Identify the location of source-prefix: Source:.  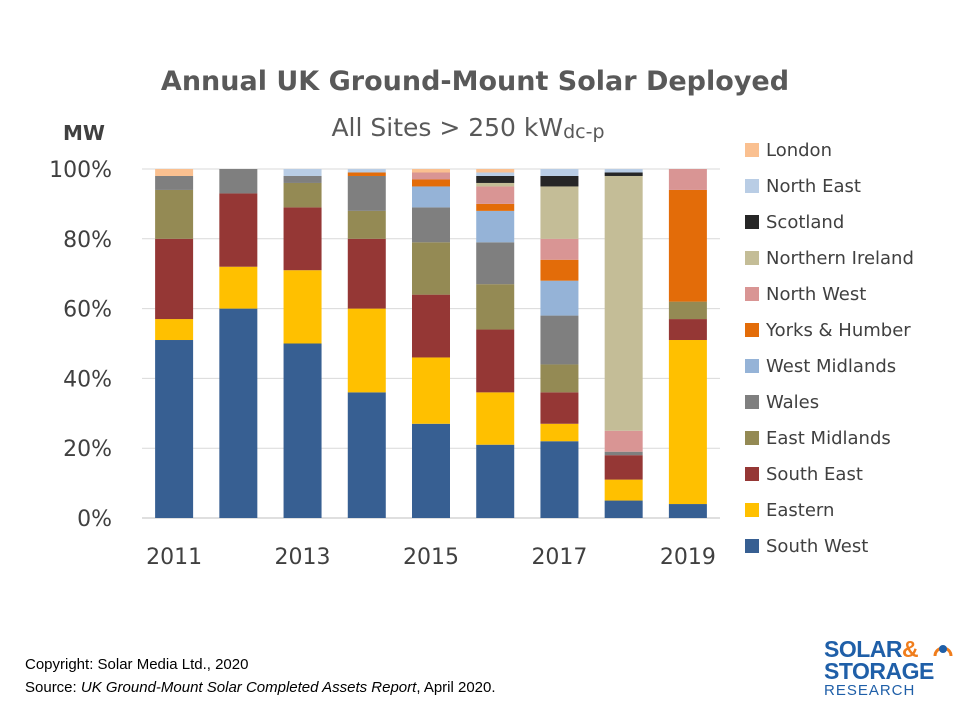
(53, 687).